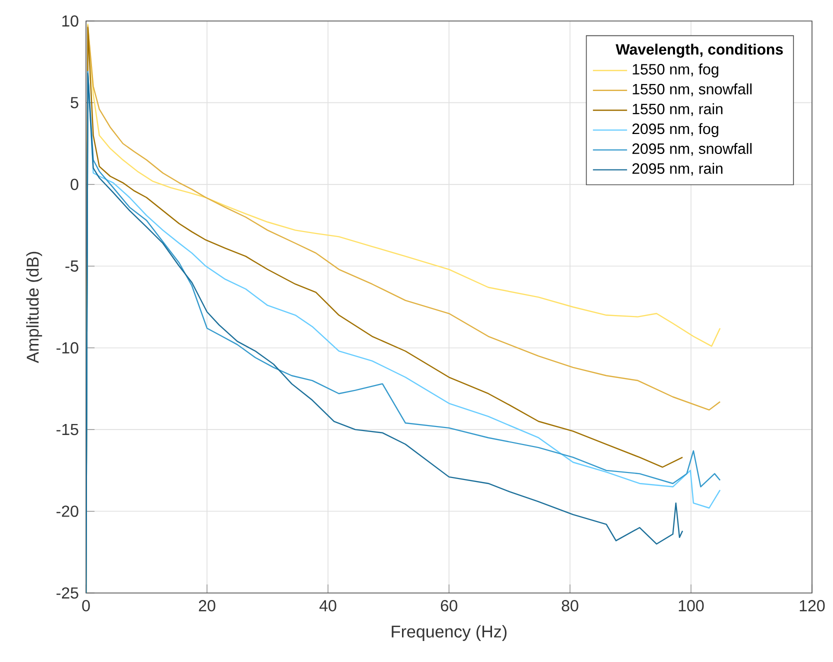 The image size is (833, 662). What do you see at coordinates (675, 130) in the screenshot?
I see `legend-label: 2095 nm, fog` at bounding box center [675, 130].